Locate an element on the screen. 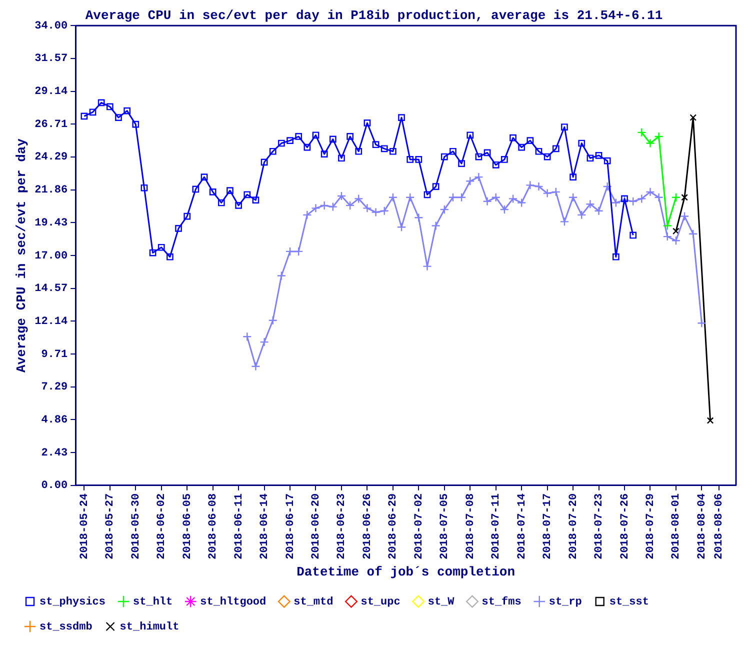 The height and width of the screenshot is (650, 750). legend-label: st_hlt is located at coordinates (153, 602).